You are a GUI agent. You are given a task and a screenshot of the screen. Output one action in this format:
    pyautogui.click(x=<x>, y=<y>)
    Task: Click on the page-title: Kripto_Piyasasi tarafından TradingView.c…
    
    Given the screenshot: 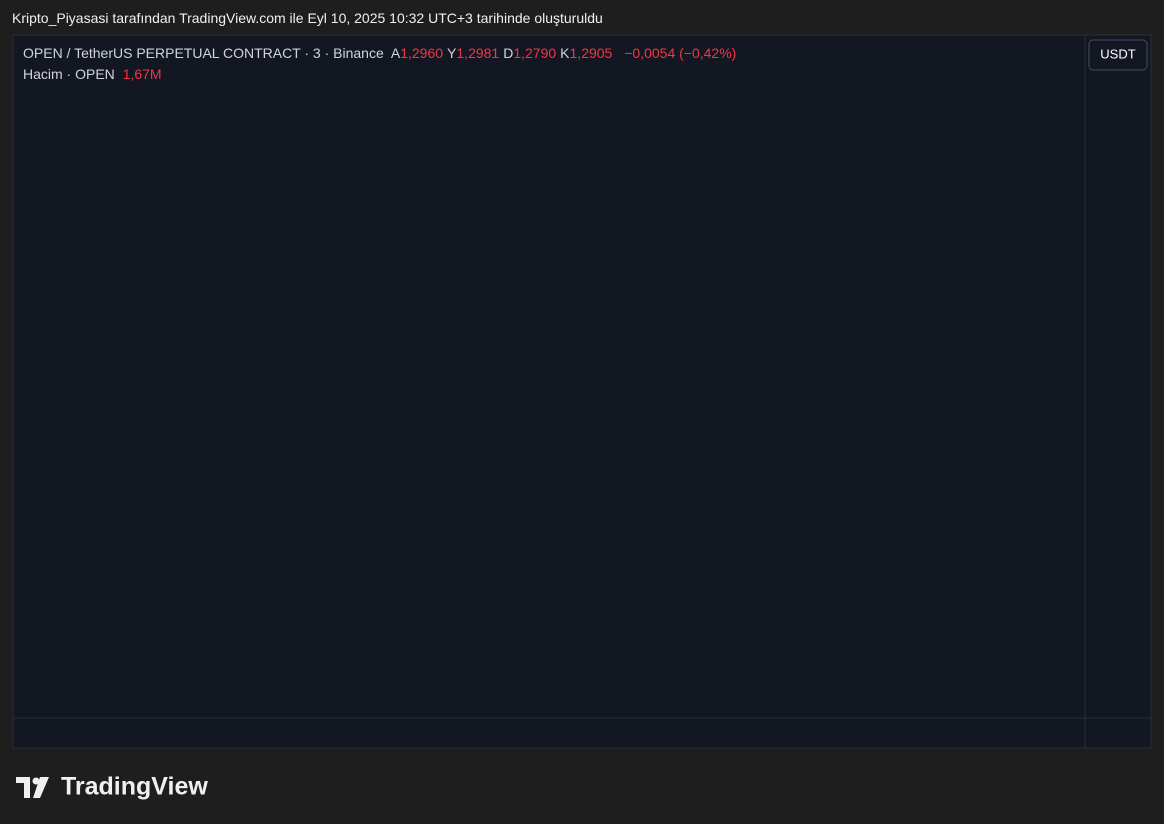 What is the action you would take?
    pyautogui.click(x=307, y=18)
    